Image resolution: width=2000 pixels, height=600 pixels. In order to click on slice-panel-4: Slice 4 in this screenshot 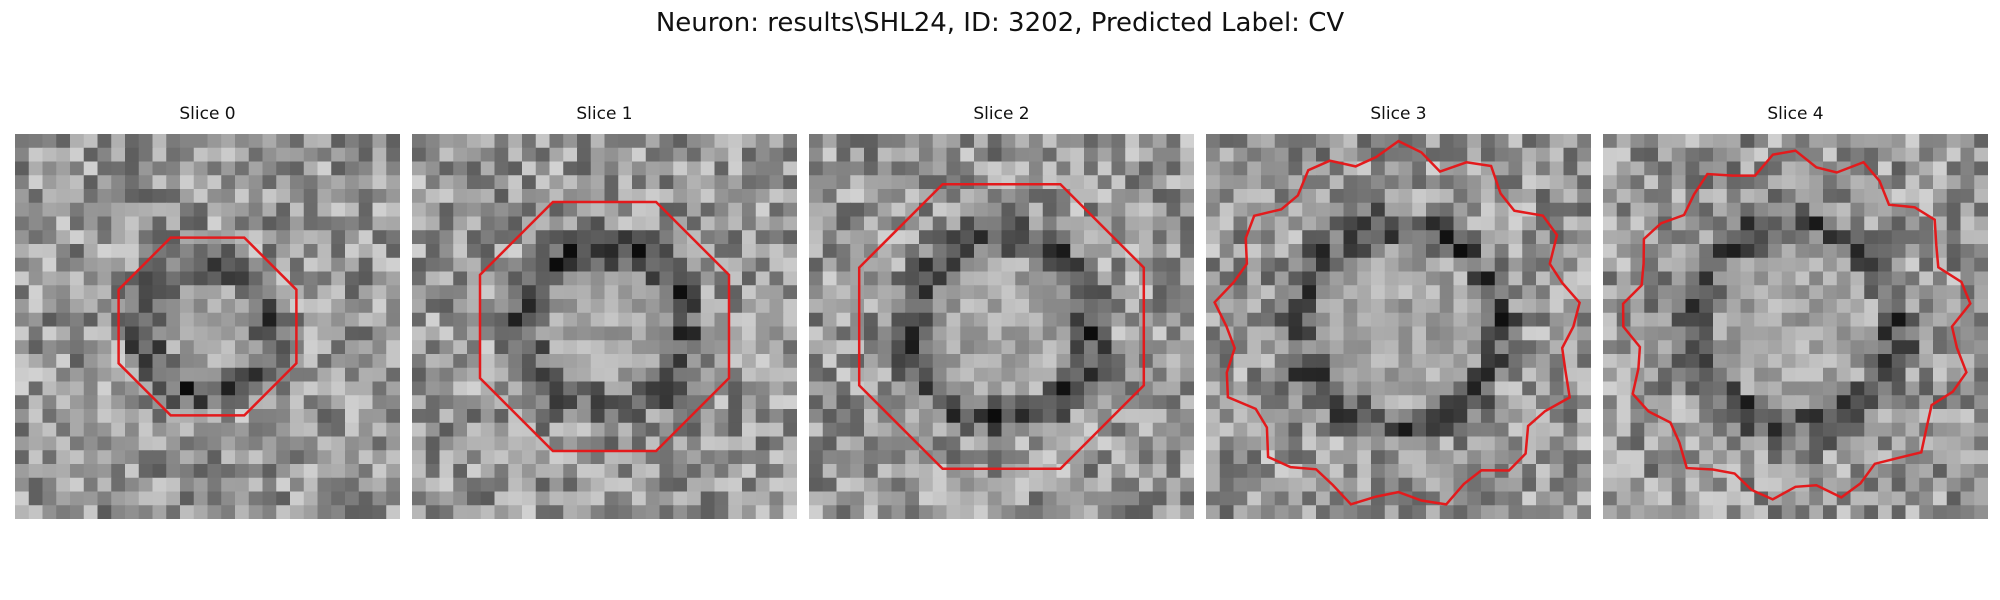, I will do `click(1795, 311)`.